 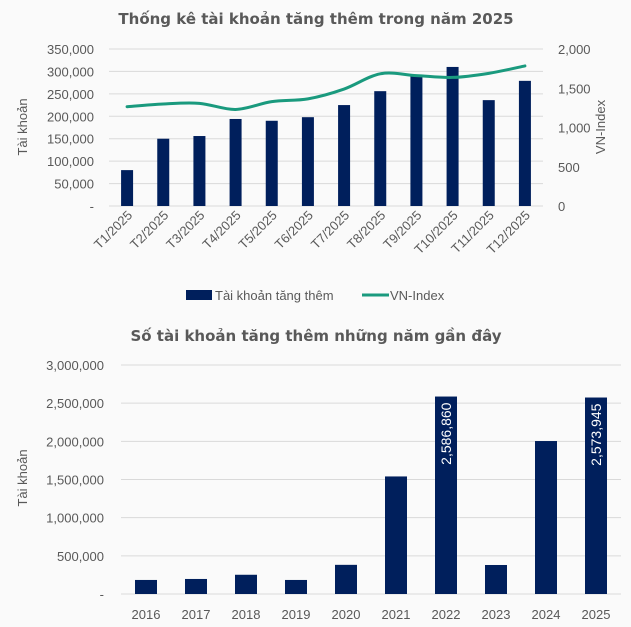 What do you see at coordinates (294, 230) in the screenshot?
I see `x-tick-label: T6/2025` at bounding box center [294, 230].